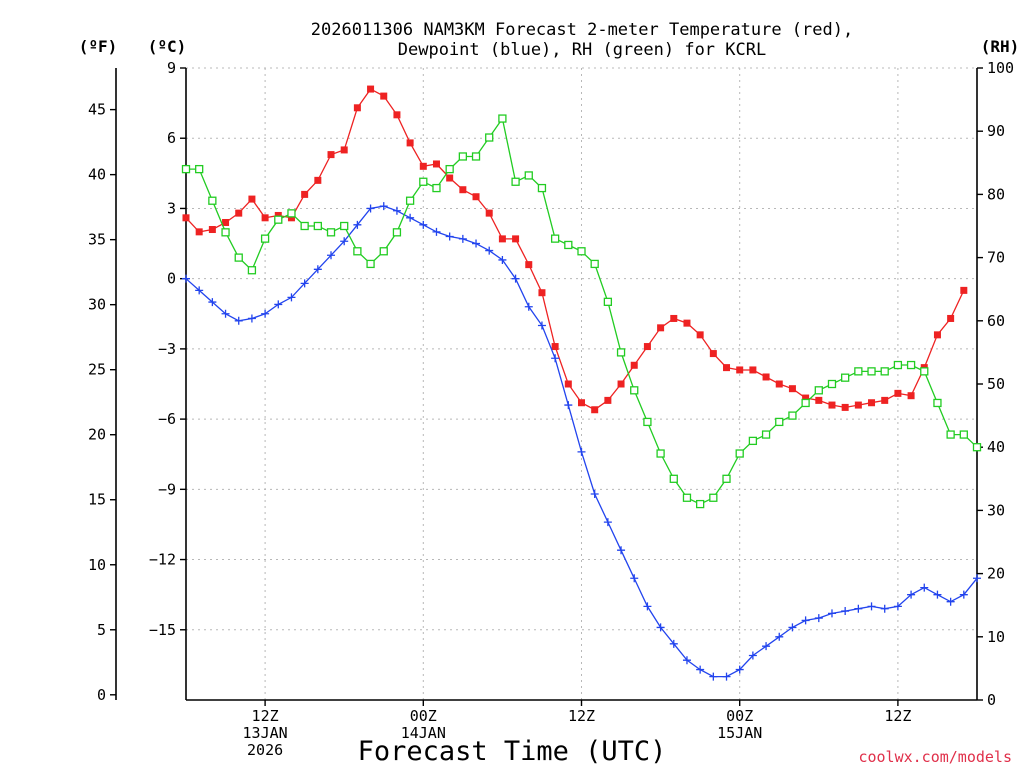  Describe the element at coordinates (1000, 46) in the screenshot. I see `unit-label-rh: (RH)` at that location.